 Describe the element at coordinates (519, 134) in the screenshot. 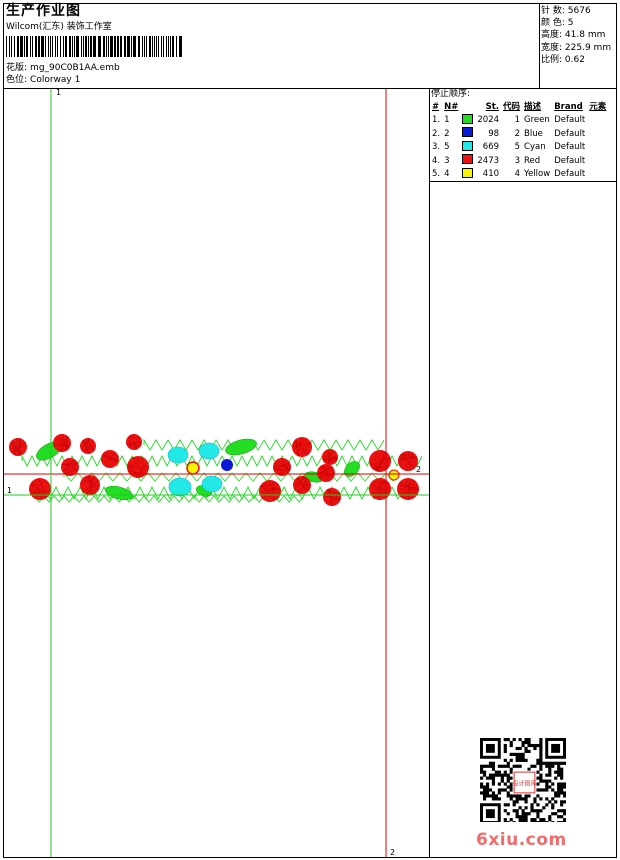

I see `stop-sequence-row: 2. 2 98 2 Blue Default` at that location.